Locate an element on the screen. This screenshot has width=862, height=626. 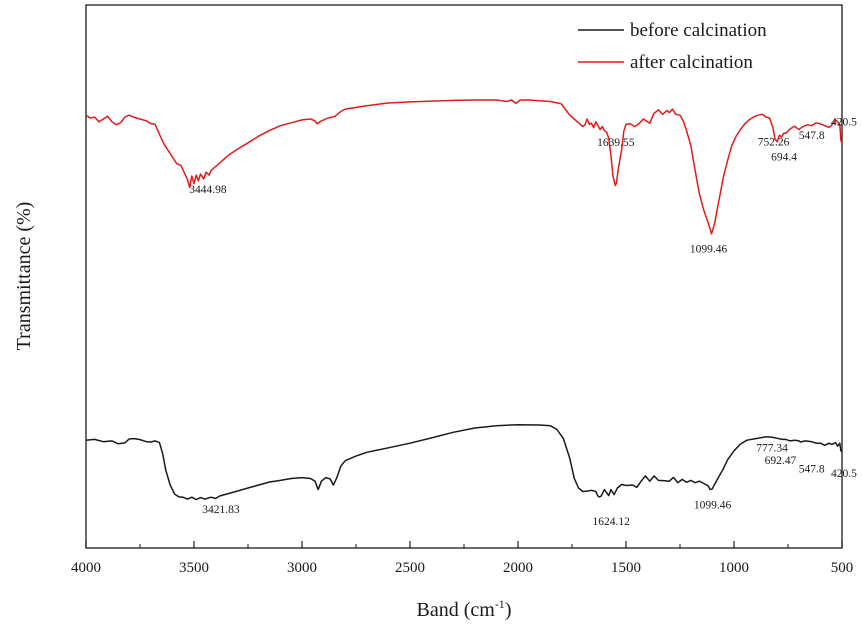
legend: before calcination after calcination is located at coordinates (672, 46).